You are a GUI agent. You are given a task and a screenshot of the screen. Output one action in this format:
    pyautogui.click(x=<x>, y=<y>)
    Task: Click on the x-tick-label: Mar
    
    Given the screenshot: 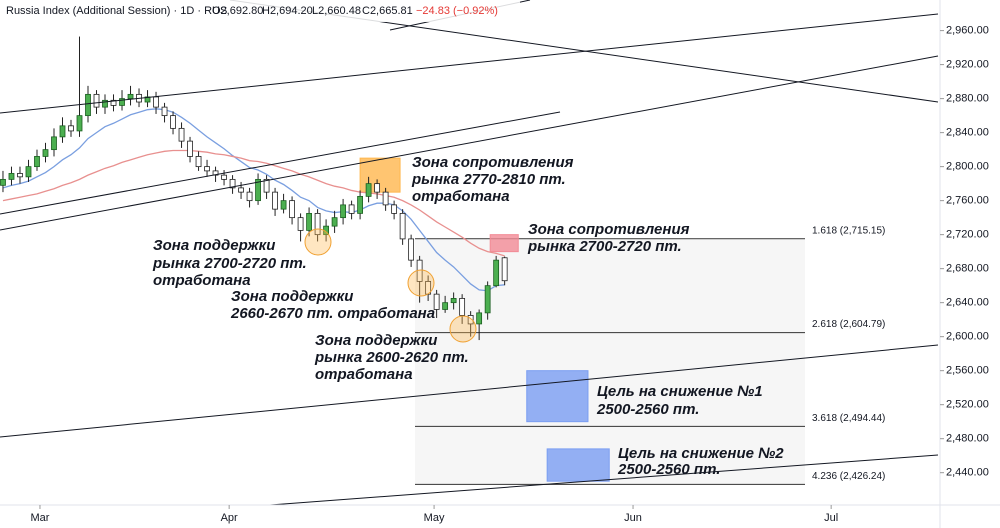 What is the action you would take?
    pyautogui.click(x=39, y=518)
    